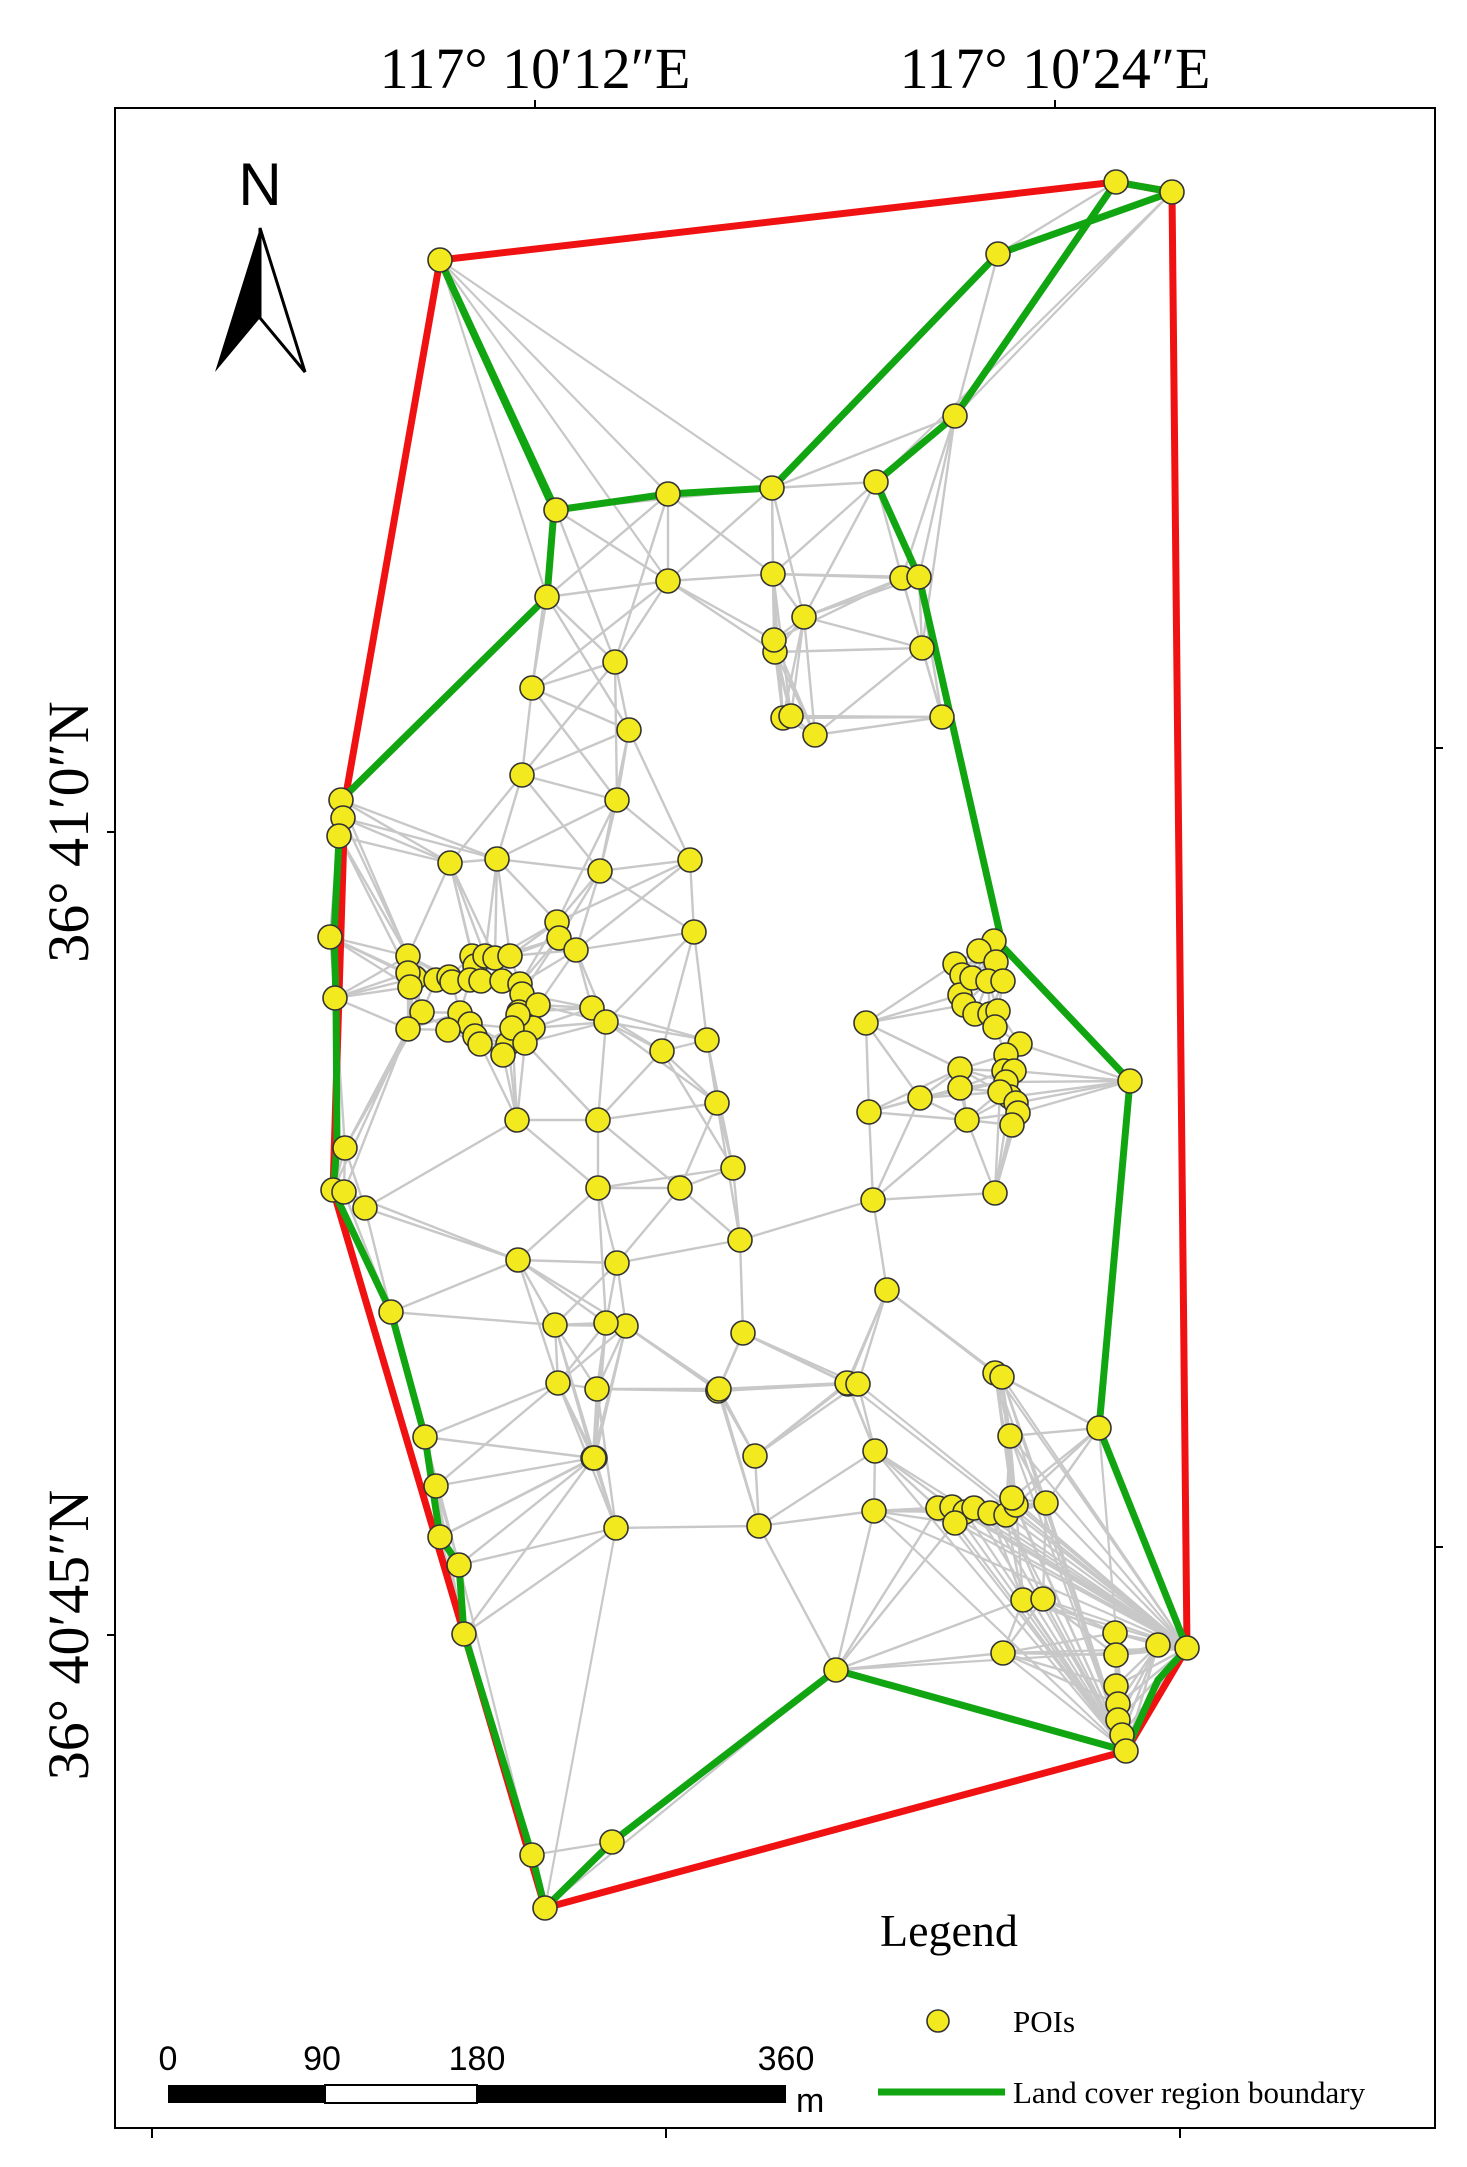  I want to click on scale-unit: m, so click(810, 2101).